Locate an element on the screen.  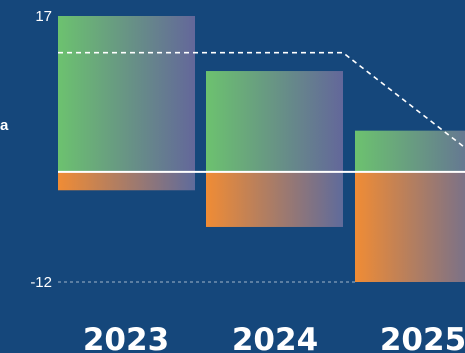
x-category-label: 2024 is located at coordinates (275, 337).